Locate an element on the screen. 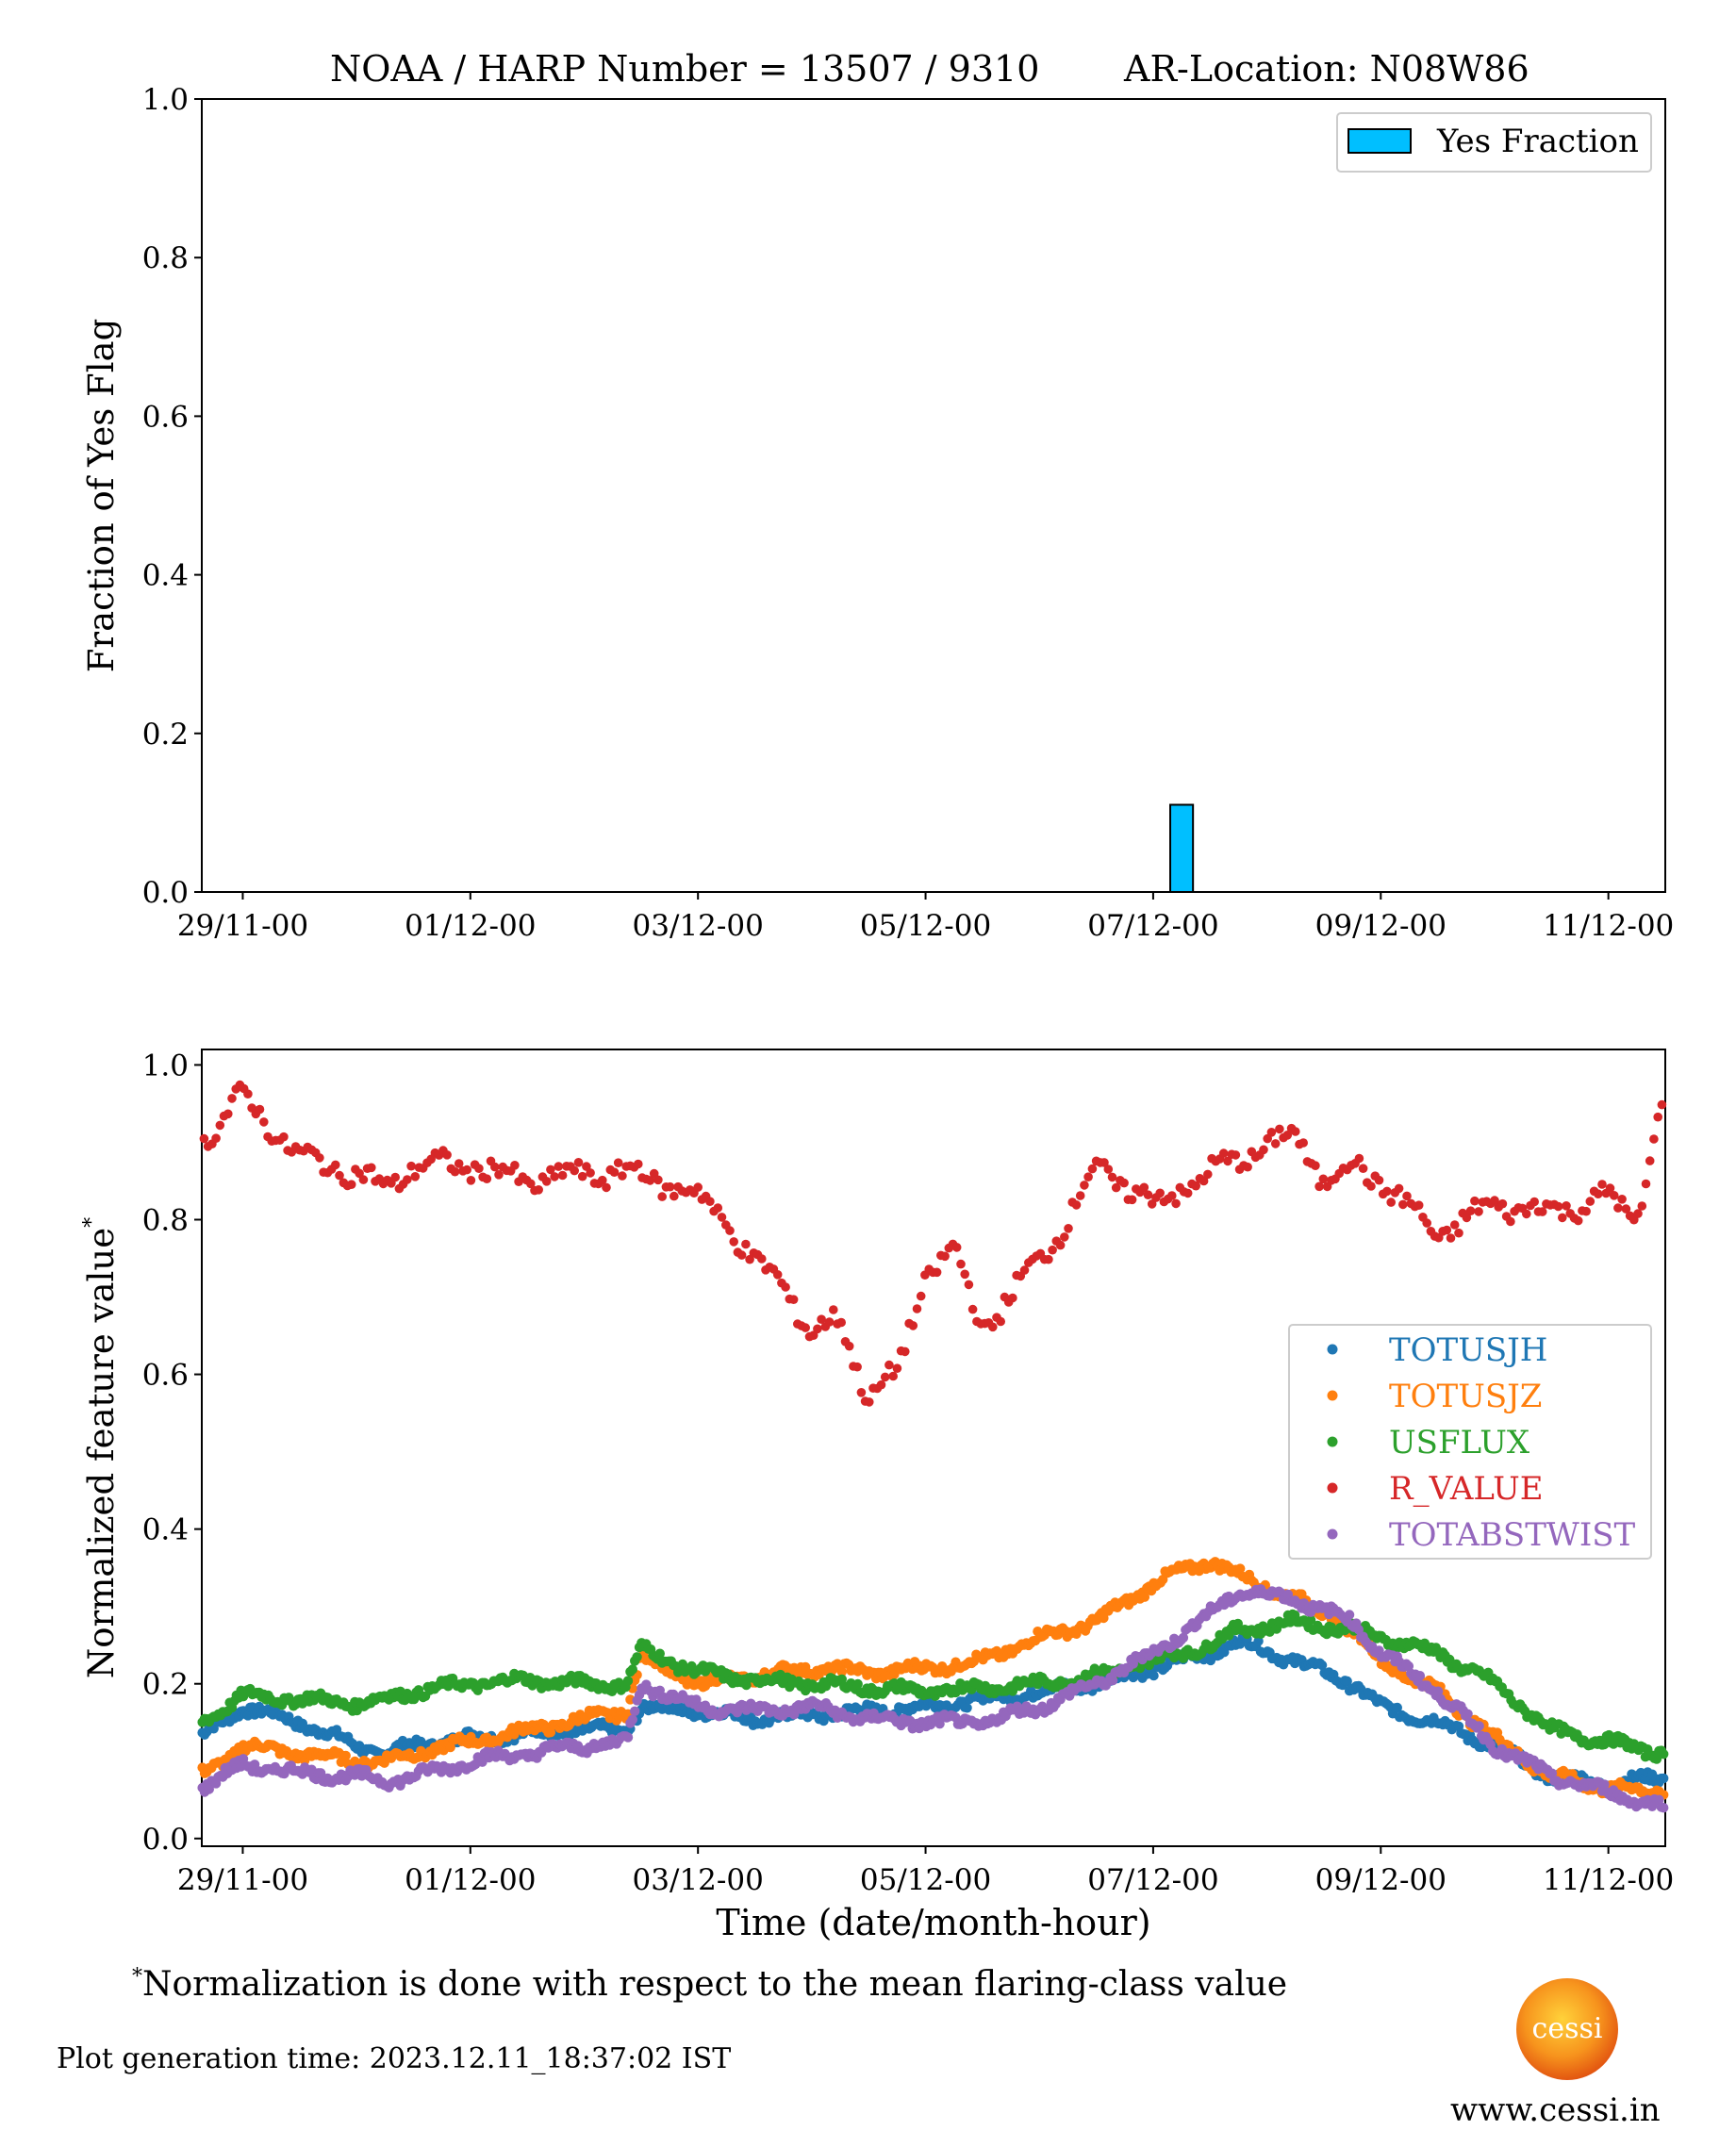 Image resolution: width=1736 pixels, height=2131 pixels. top-ytick-label: 0.4 is located at coordinates (165, 576).